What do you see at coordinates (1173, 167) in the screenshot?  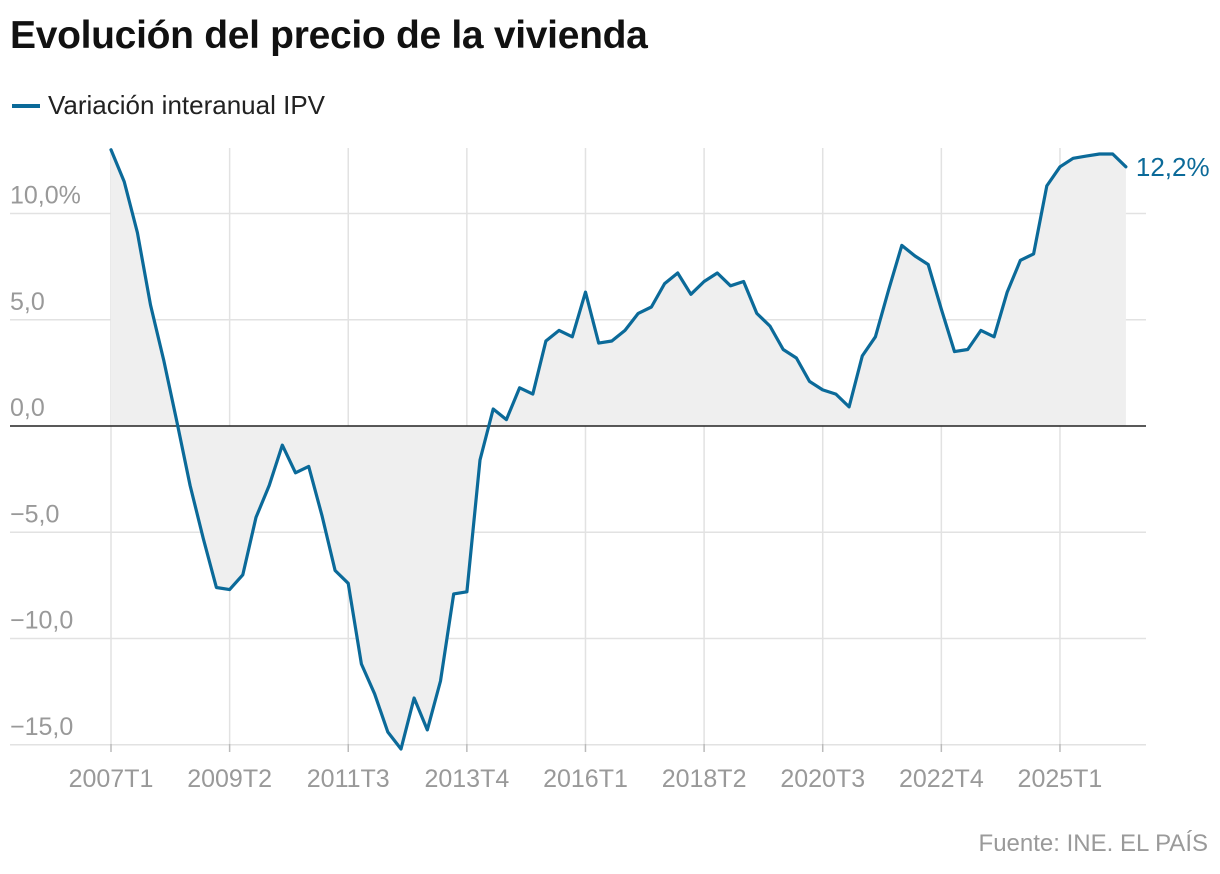 I see `end-value-label: 12,2%` at bounding box center [1173, 167].